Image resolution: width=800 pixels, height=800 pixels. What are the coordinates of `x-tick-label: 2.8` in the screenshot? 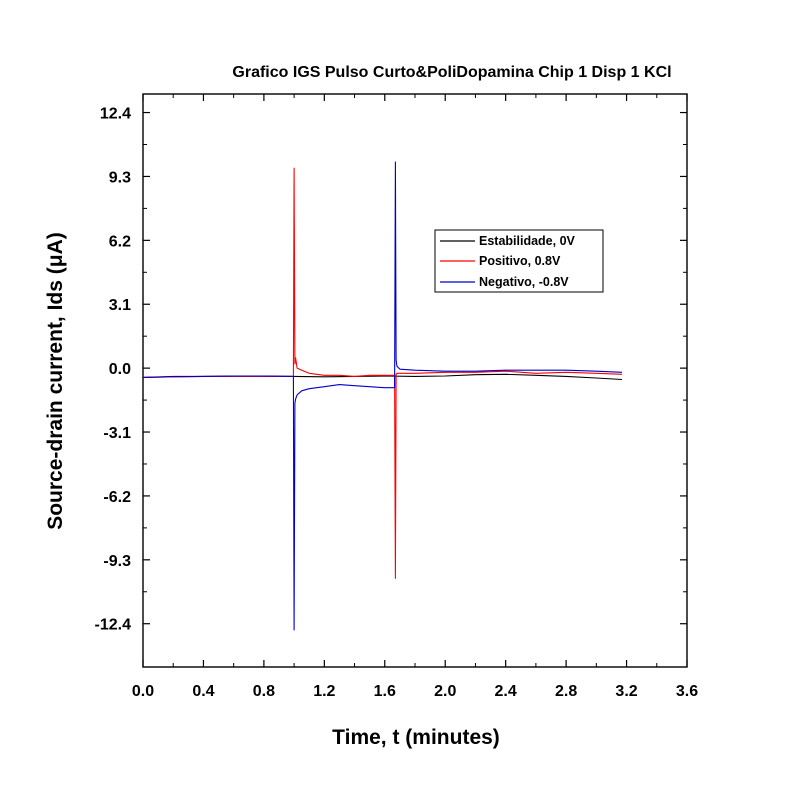 It's located at (566, 691).